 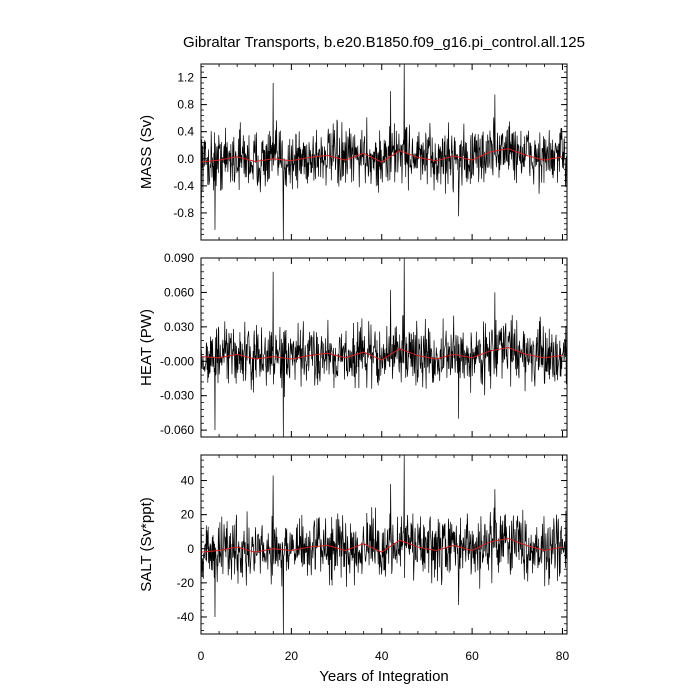 I want to click on x-tick-label: 80, so click(x=563, y=656).